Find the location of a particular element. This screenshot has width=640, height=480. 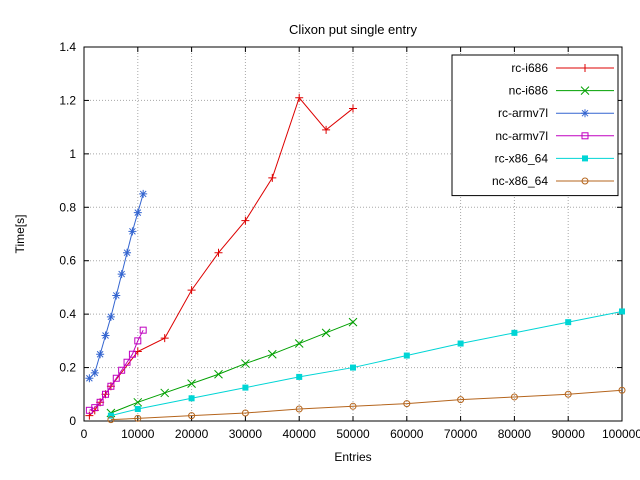

y-tick-label: 0.8 is located at coordinates (67, 207).